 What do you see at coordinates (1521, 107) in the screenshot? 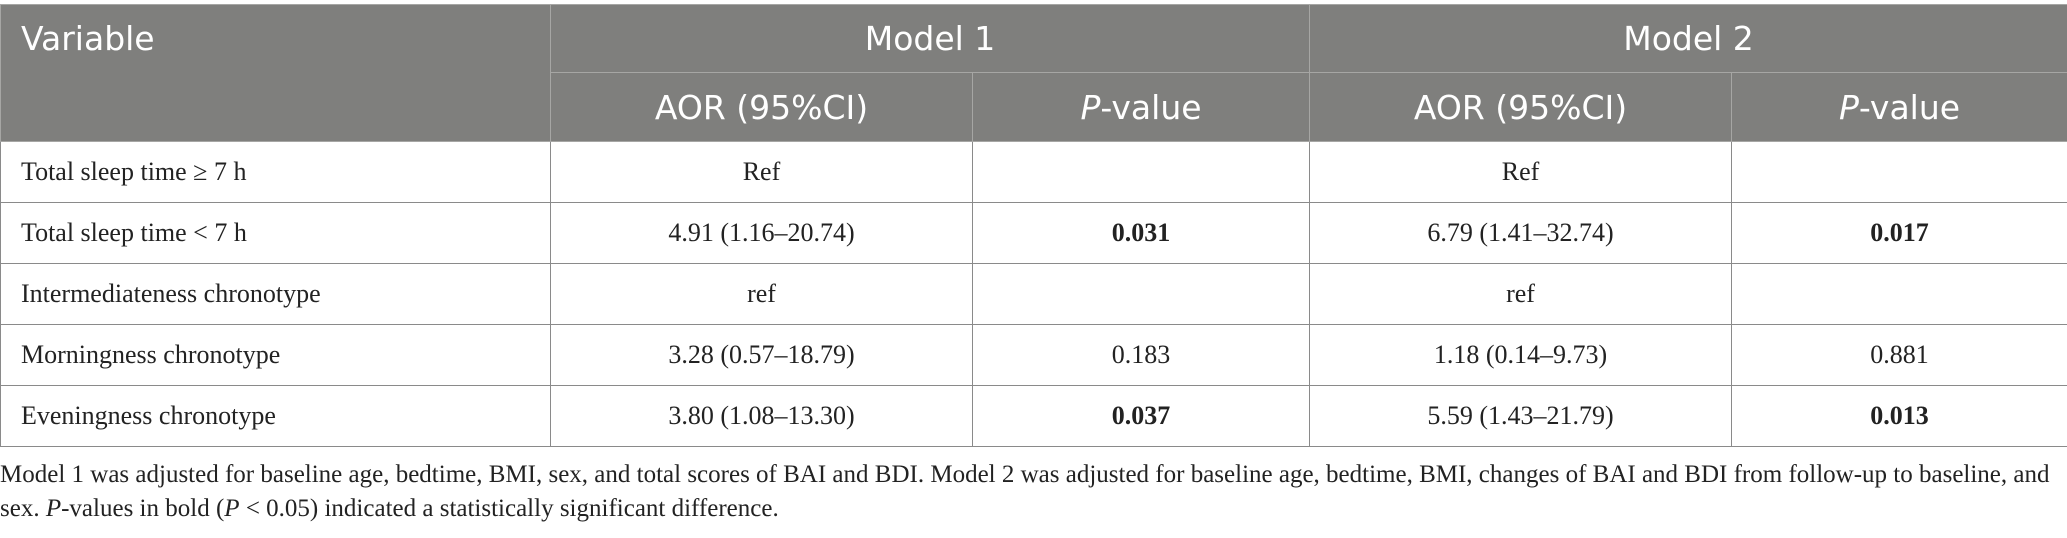
I see `header-m2-aor: AOR (95%CI)` at bounding box center [1521, 107].